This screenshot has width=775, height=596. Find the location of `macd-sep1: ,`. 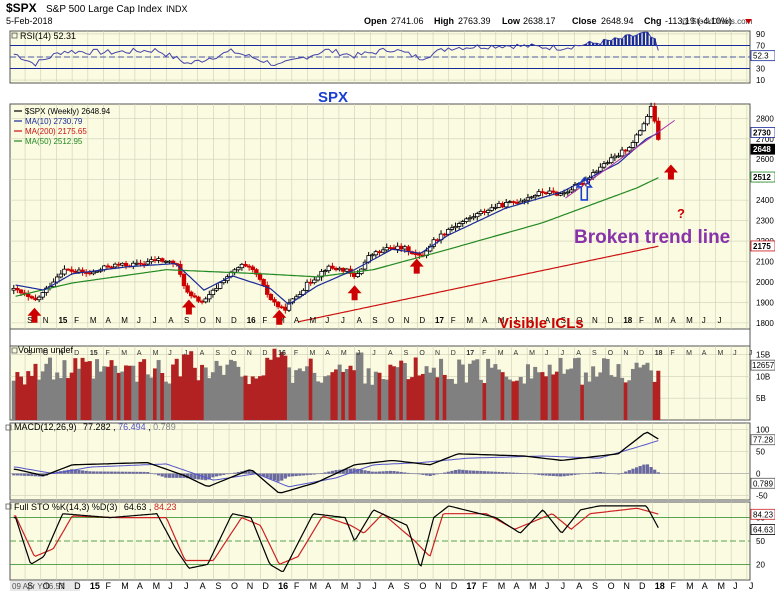

macd-sep1: , is located at coordinates (115, 427).